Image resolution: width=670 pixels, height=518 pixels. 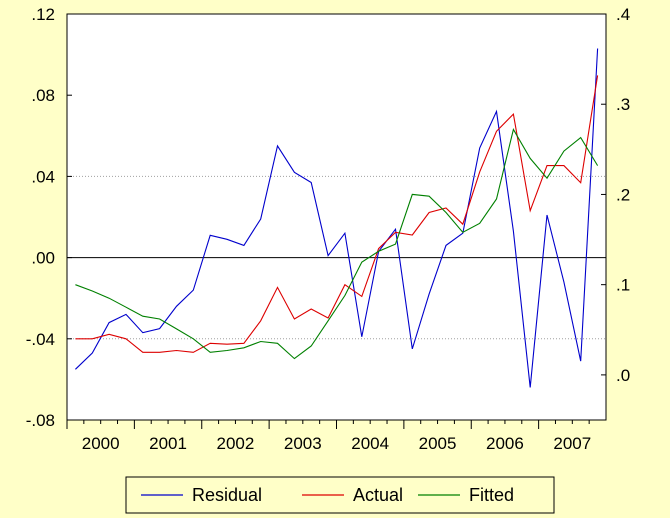 What do you see at coordinates (623, 285) in the screenshot?
I see `right-tick-label: .1` at bounding box center [623, 285].